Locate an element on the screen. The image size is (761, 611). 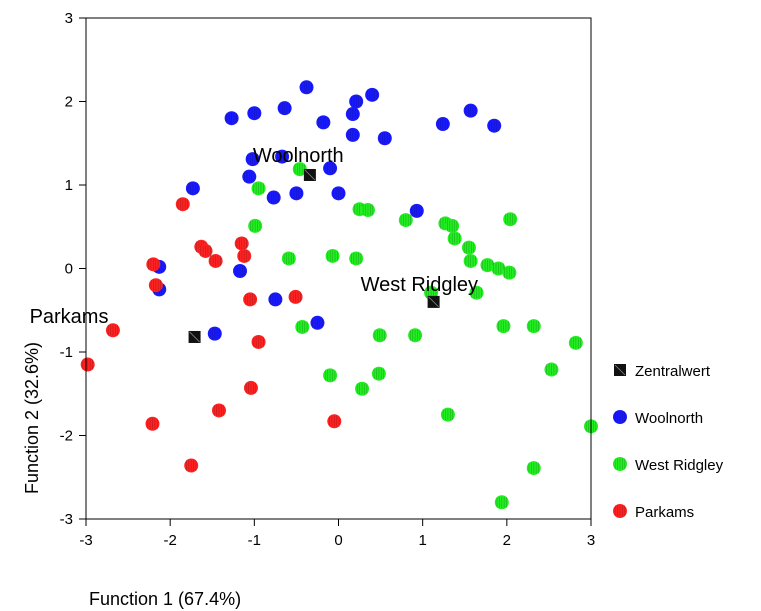
point-woolnorth-11-fill is located at coordinates (352, 134).